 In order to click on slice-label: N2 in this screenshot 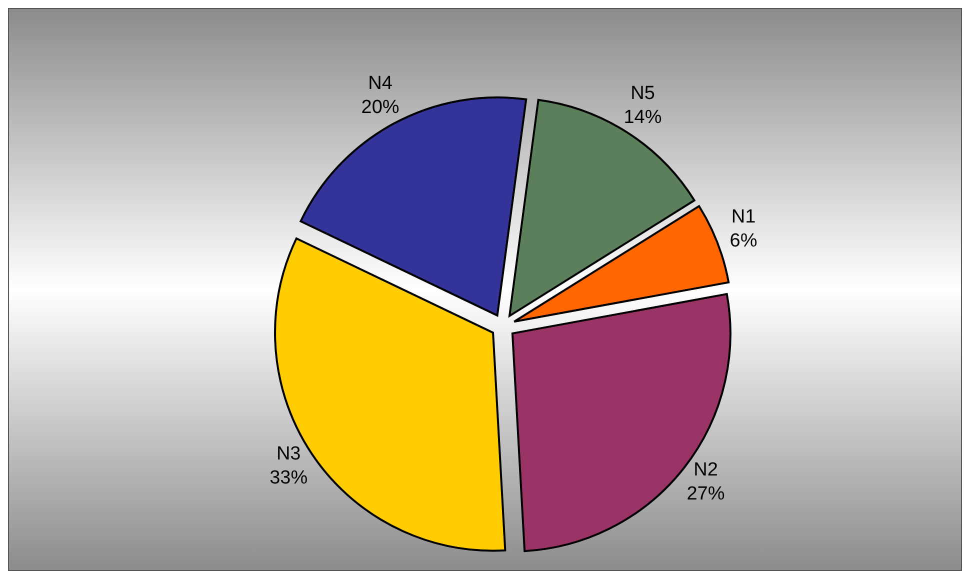, I will do `click(706, 470)`.